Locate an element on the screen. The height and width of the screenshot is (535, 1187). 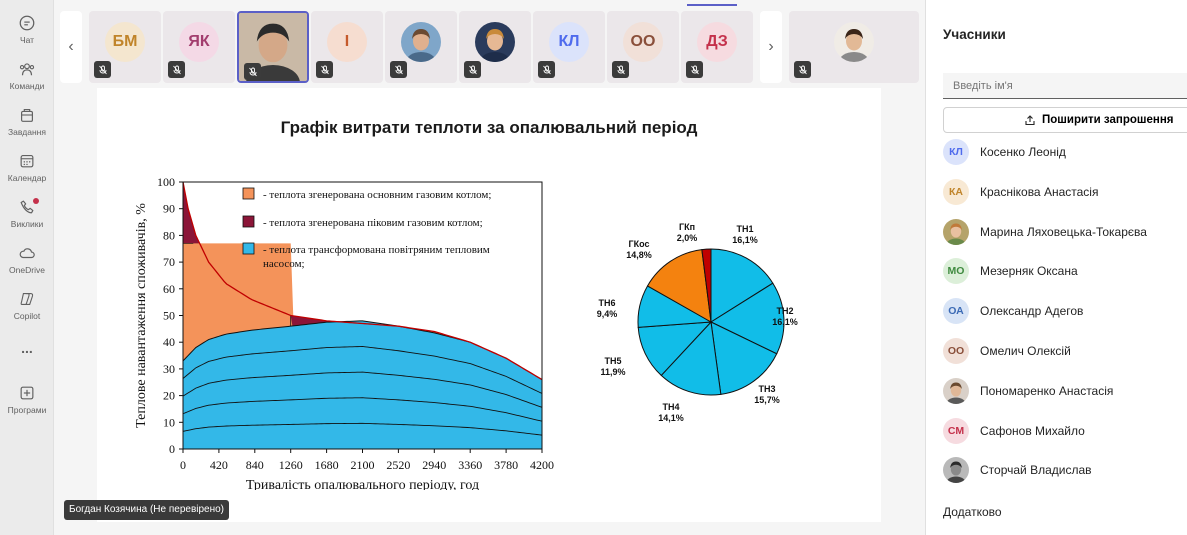
participant-row: Марина Ляховецька-Токарєва is located at coordinates (1065, 232).